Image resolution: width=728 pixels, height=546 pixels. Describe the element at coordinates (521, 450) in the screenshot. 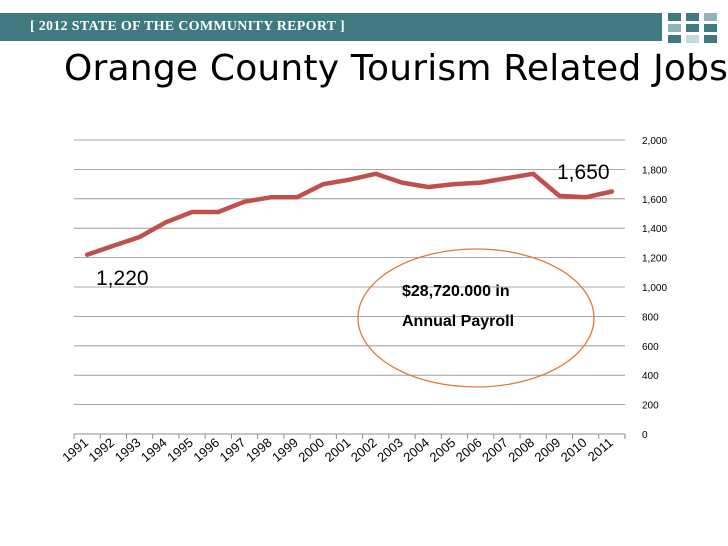

I see `x-tick-label: 2008` at that location.